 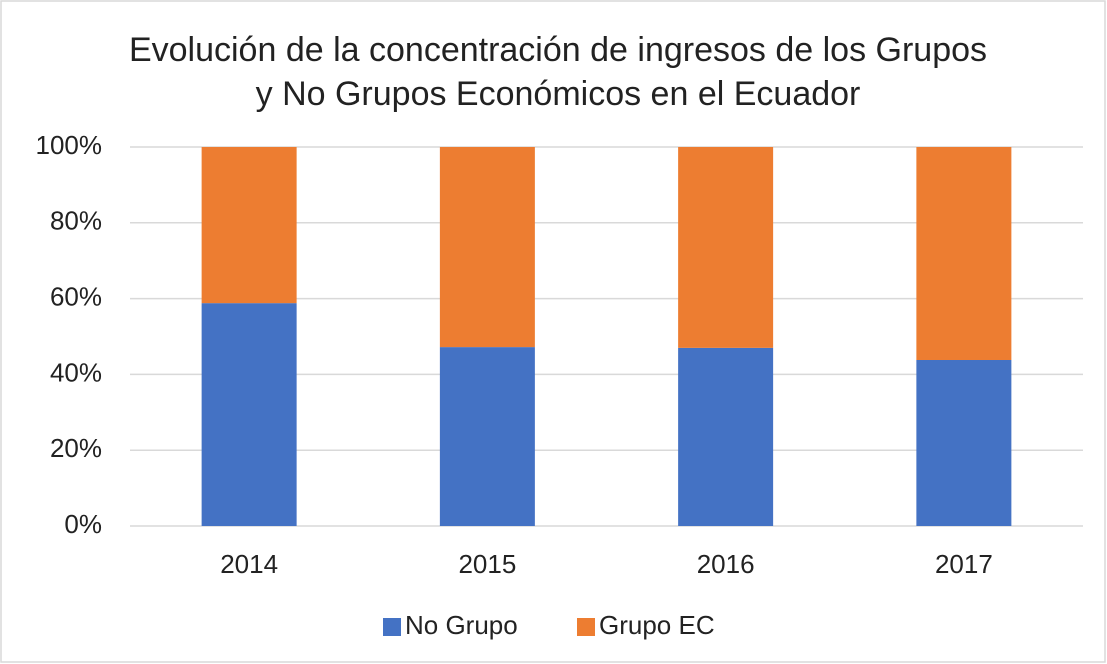 What do you see at coordinates (249, 564) in the screenshot?
I see `x-tick-label: 2014` at bounding box center [249, 564].